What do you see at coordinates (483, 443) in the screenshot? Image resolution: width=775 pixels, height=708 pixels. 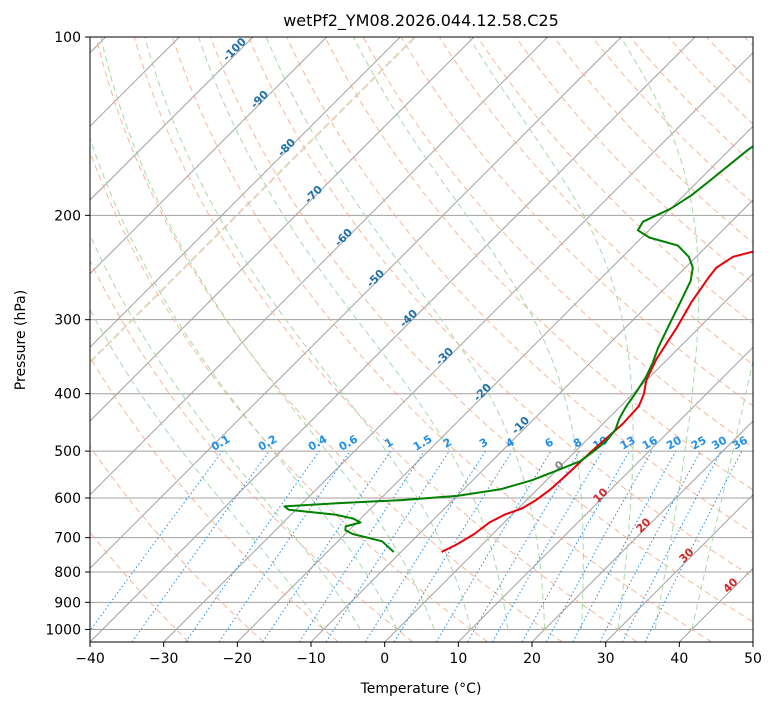 I see `mixing-ratio-label: 3` at bounding box center [483, 443].